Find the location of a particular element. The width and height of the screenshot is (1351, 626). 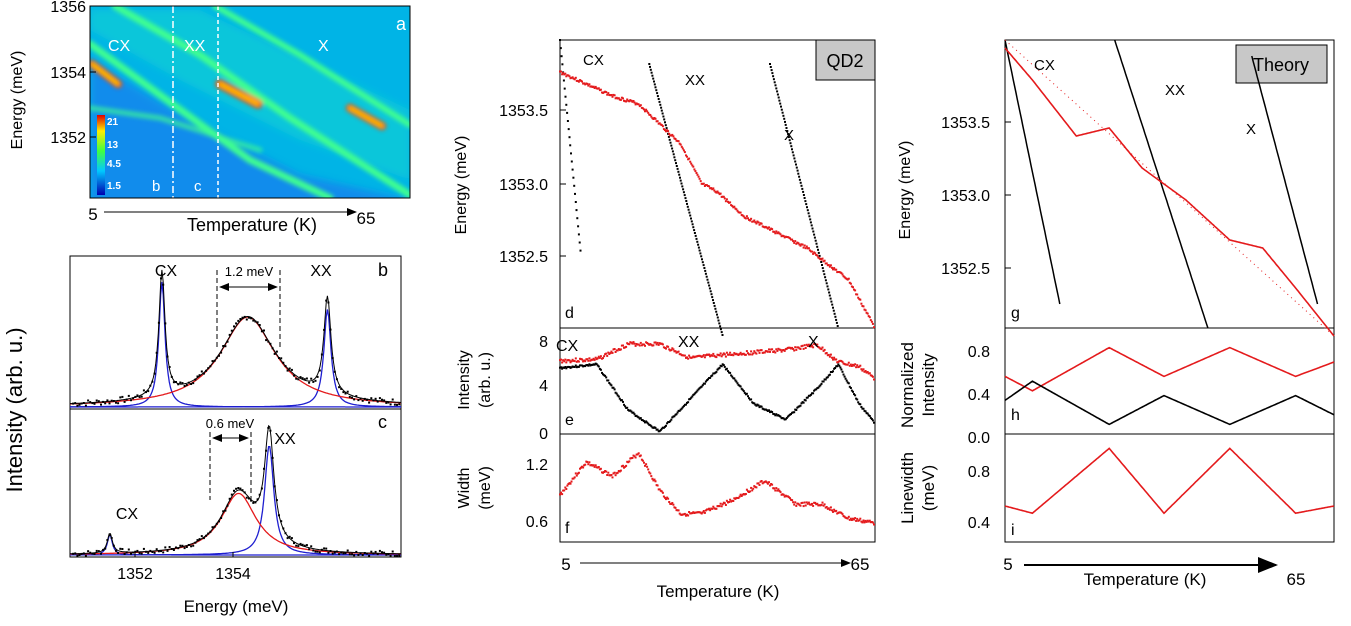

line-point-cx is located at coordinates (575, 202).